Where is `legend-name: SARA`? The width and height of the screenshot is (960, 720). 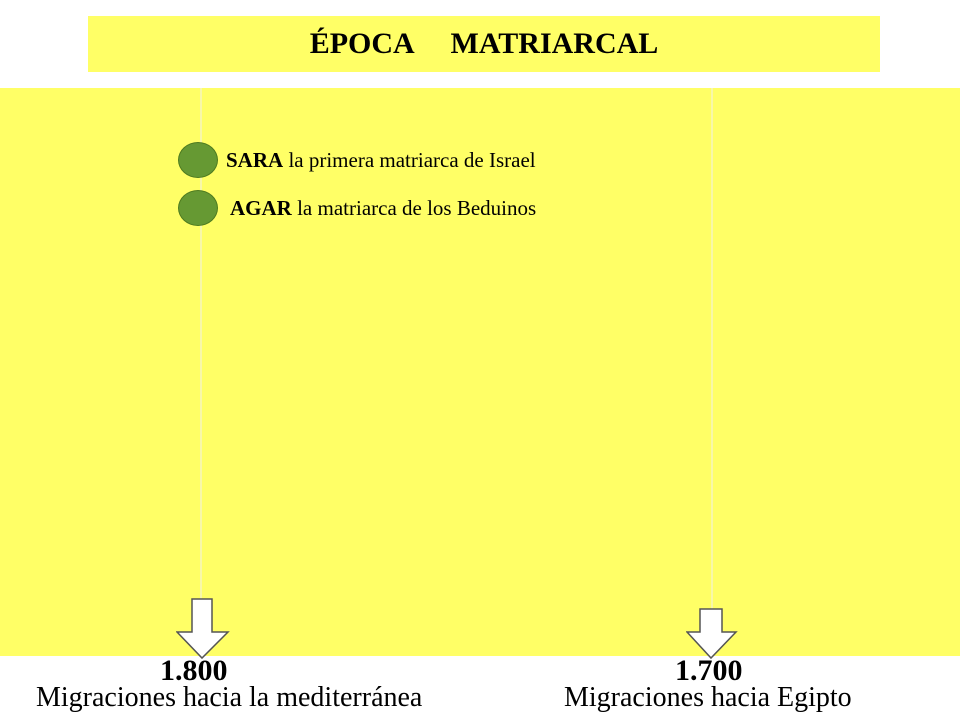
legend-name: SARA is located at coordinates (255, 159).